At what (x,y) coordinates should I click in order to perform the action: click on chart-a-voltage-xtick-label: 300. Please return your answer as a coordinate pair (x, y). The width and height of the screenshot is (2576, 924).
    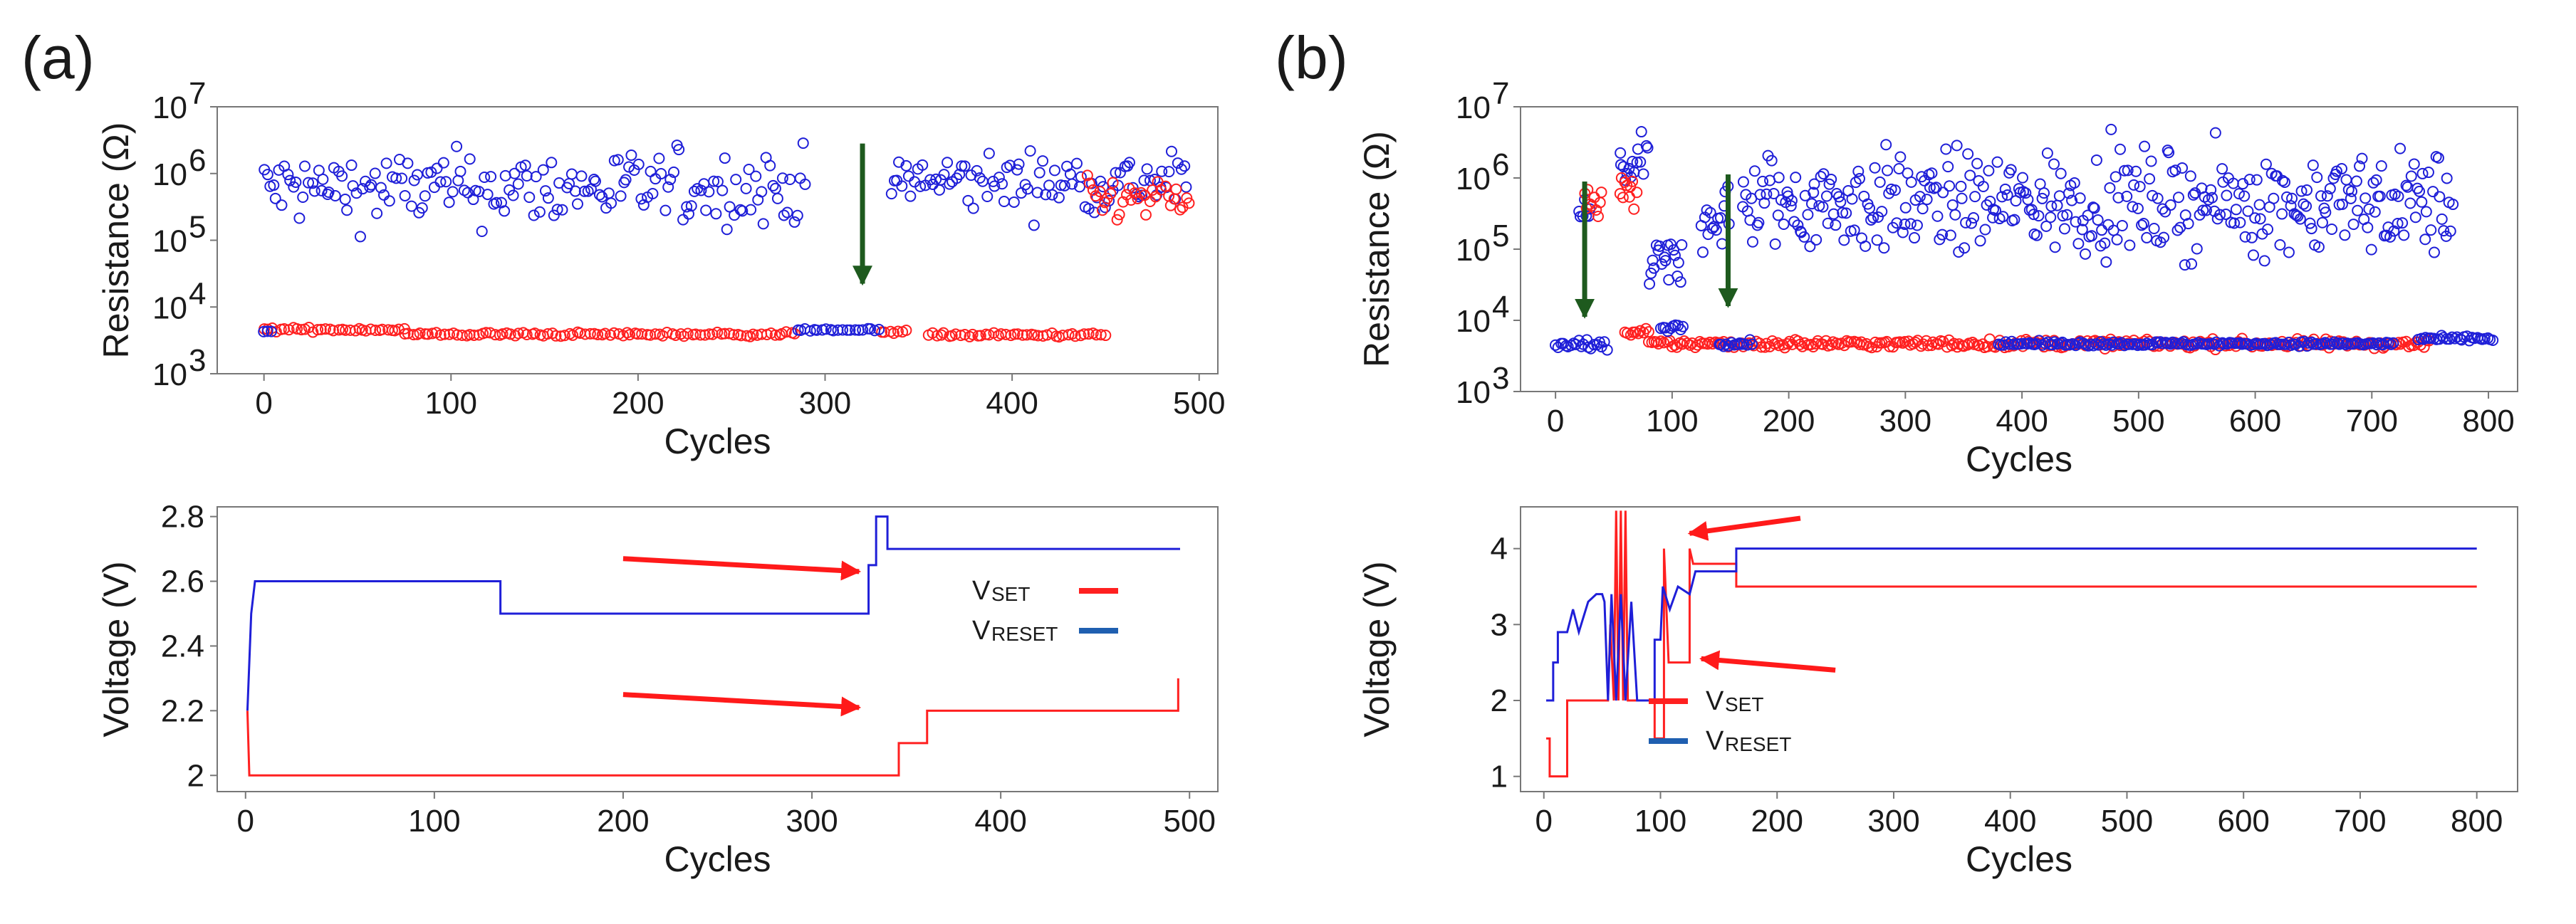
    Looking at the image, I should click on (812, 821).